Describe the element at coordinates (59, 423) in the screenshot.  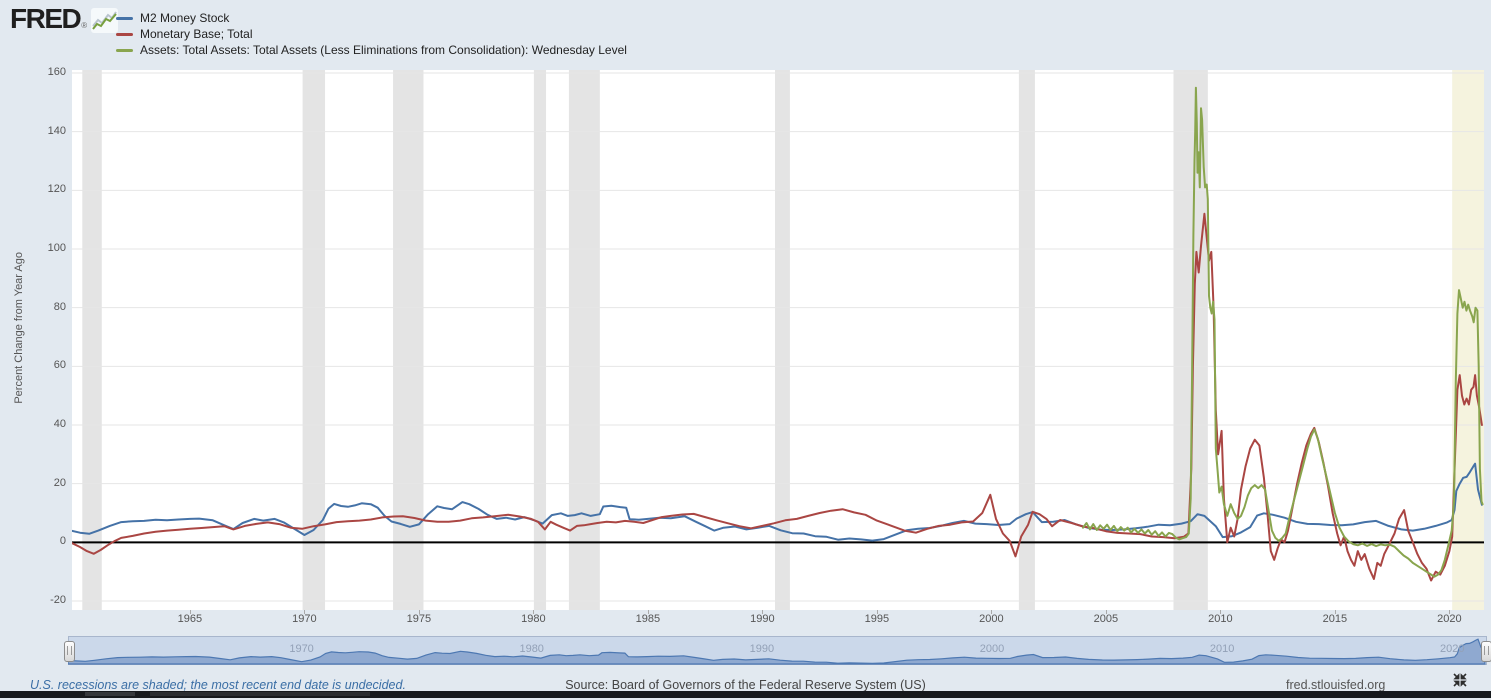
I see `y-tick-label: 40` at that location.